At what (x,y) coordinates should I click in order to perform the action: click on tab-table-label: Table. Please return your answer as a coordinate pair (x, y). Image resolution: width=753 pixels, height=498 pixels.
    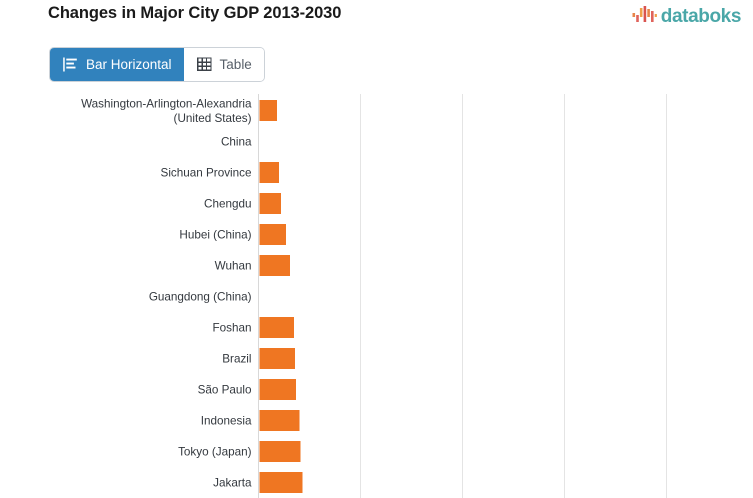
    Looking at the image, I should click on (235, 64).